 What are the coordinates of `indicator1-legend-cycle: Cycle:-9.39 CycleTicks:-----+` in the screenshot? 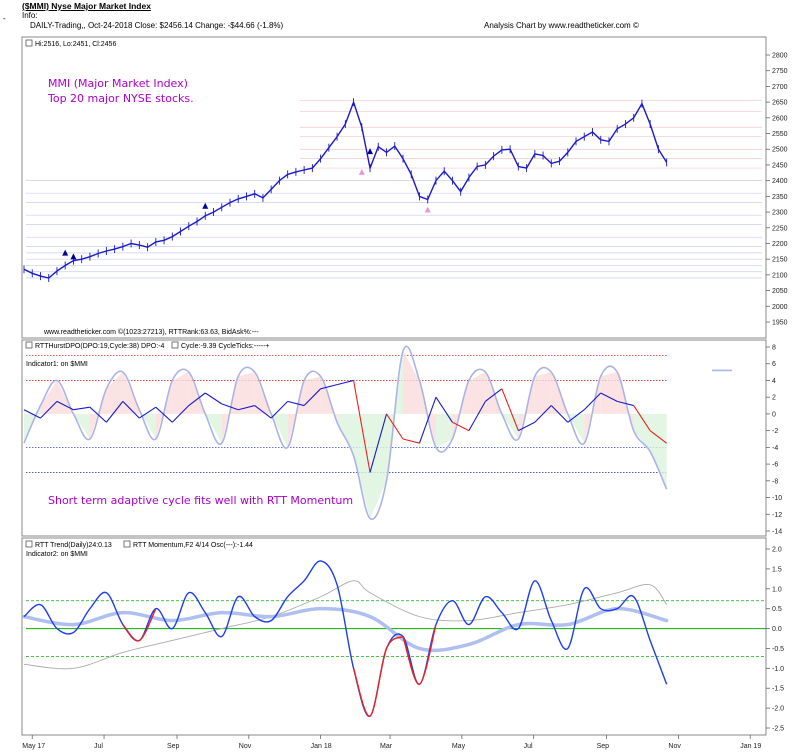 It's located at (225, 346).